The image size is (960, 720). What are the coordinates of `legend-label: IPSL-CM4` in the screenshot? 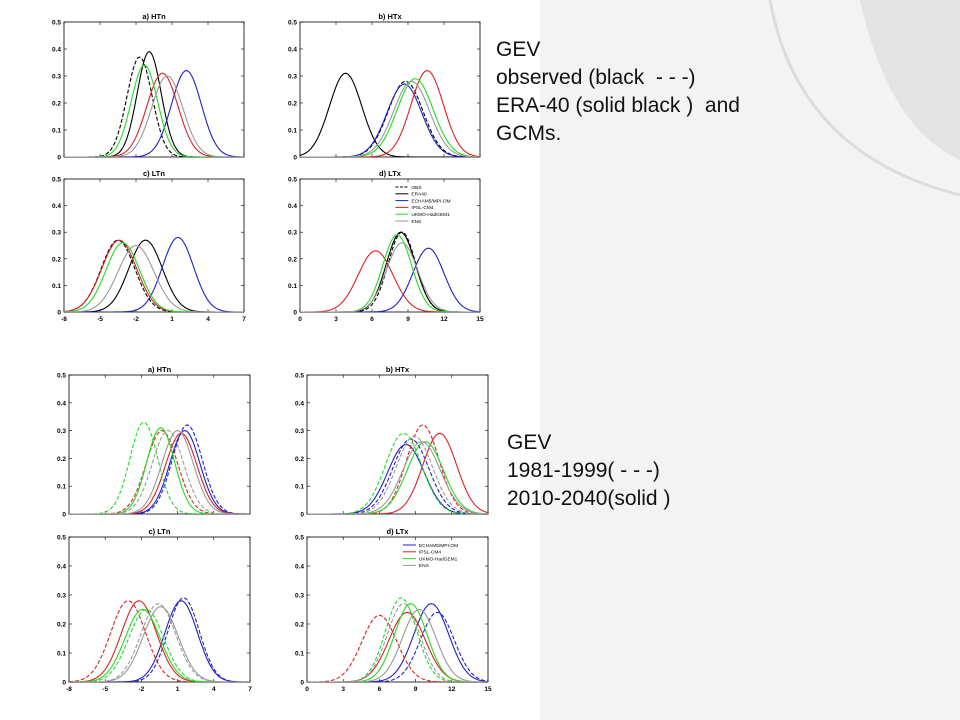 It's located at (422, 208).